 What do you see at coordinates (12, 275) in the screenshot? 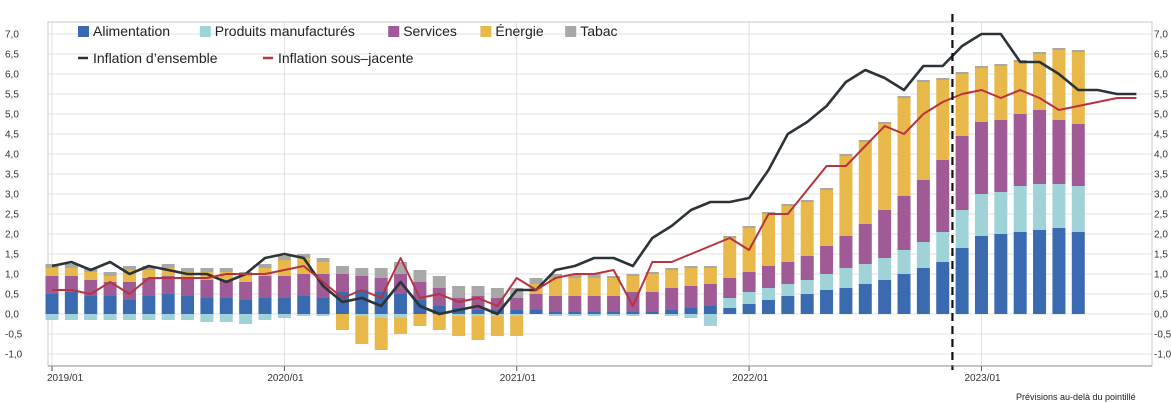
I see `y-tick-label-left: 1,0` at bounding box center [12, 275].